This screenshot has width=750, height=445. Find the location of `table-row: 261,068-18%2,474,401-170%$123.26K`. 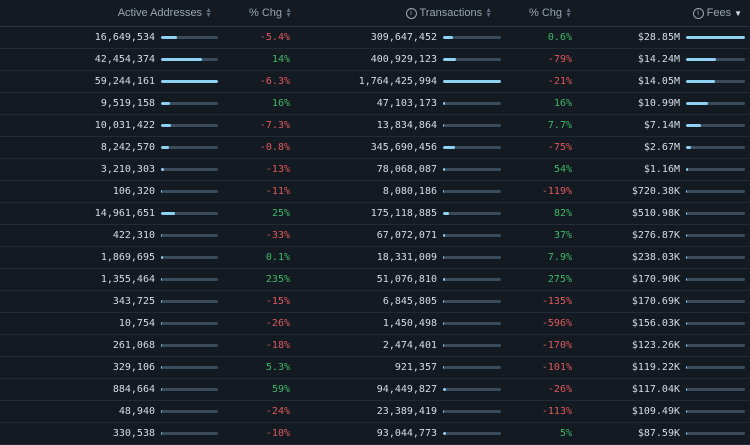

table-row: 261,068-18%2,474,401-170%$123.26K is located at coordinates (375, 346).